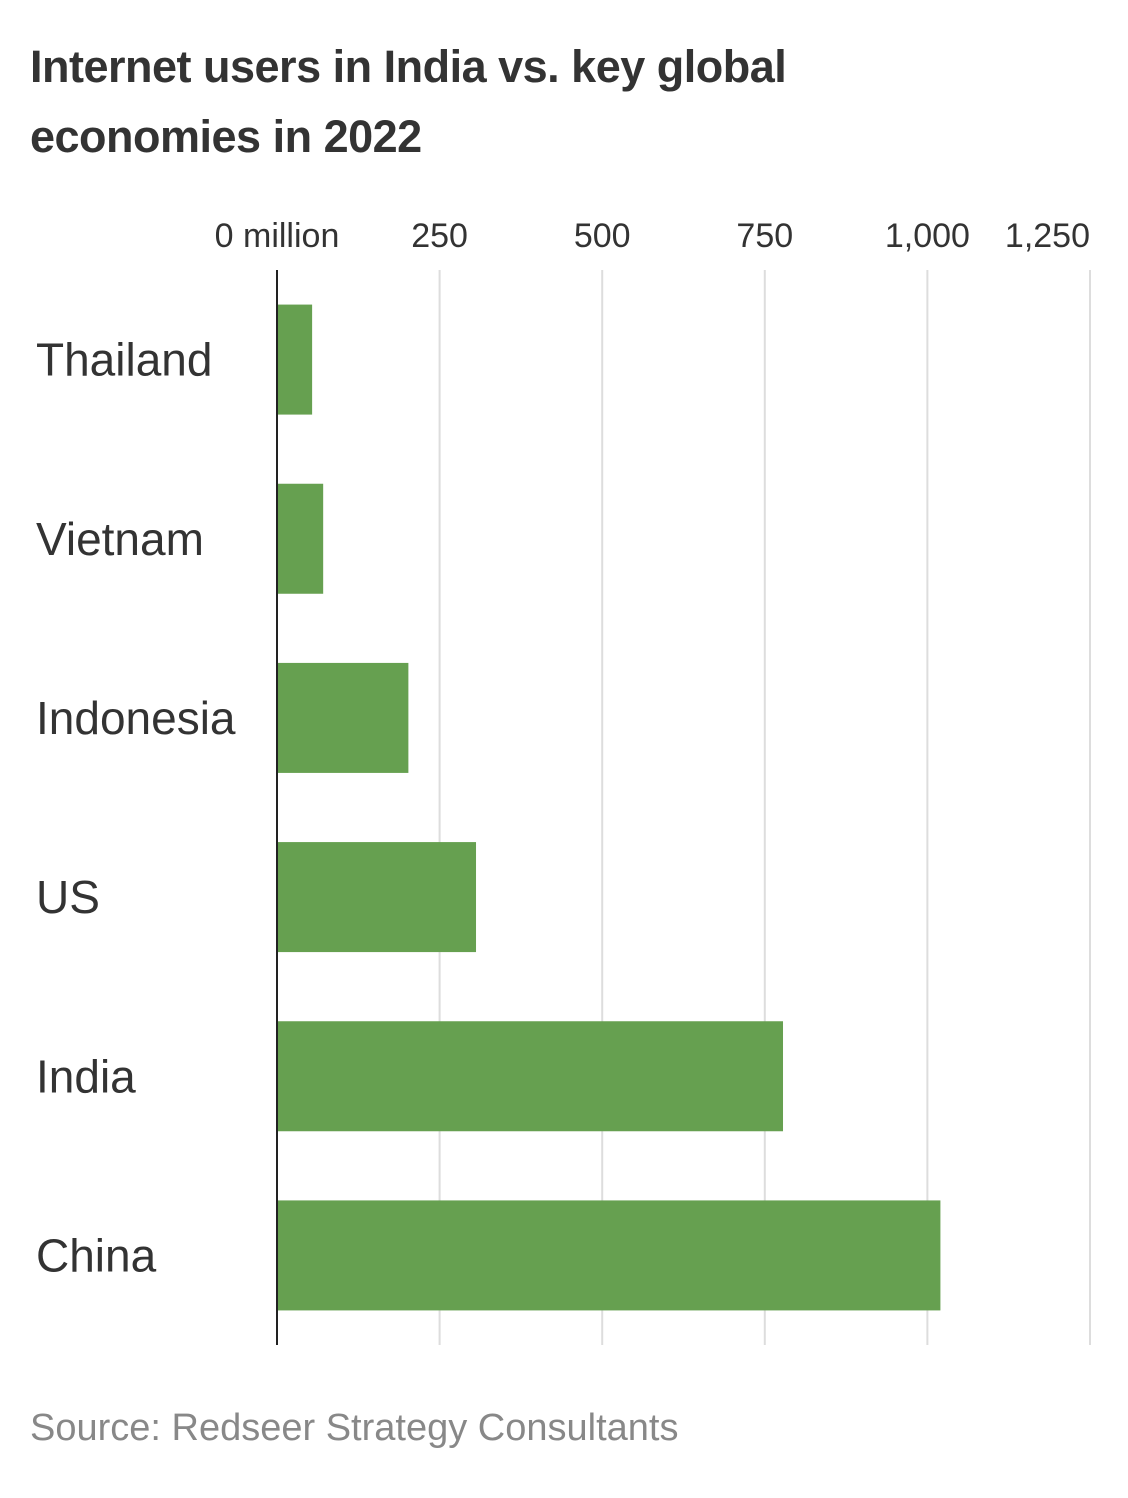  Describe the element at coordinates (1047, 236) in the screenshot. I see `x-tick-label: 1,250` at that location.